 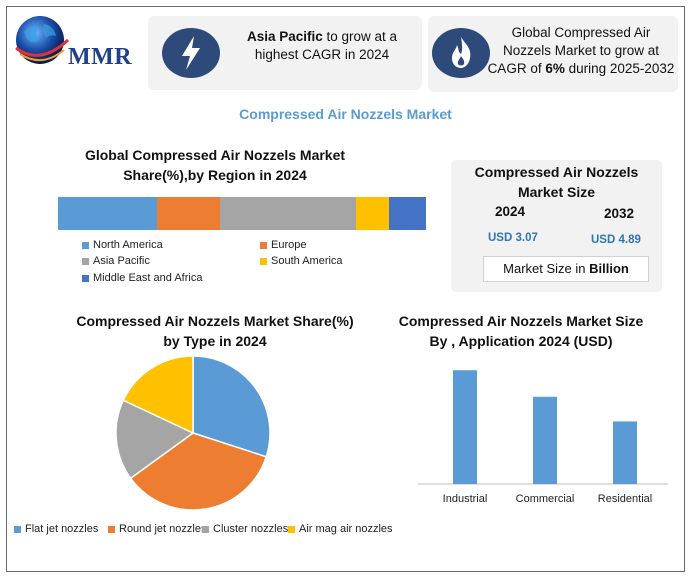 I want to click on value-2024: USD 3.07, so click(x=513, y=238).